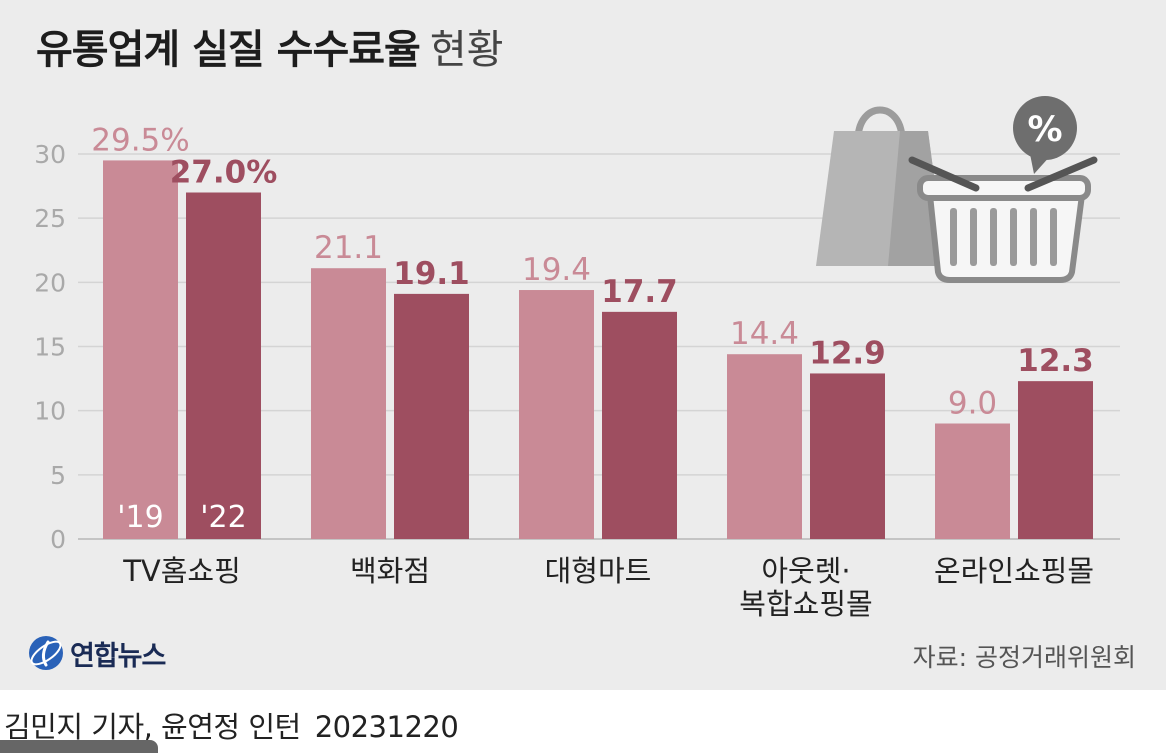 This screenshot has width=1166, height=753. What do you see at coordinates (50, 154) in the screenshot?
I see `y-tick-label: 30` at bounding box center [50, 154].